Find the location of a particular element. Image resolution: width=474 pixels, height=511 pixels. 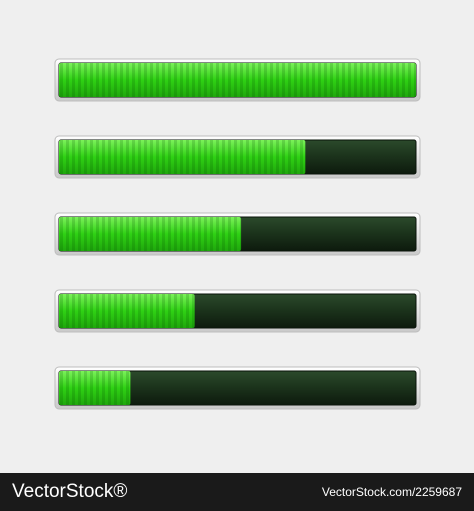

footer-id: VectorStock.com/2259687 is located at coordinates (392, 492).